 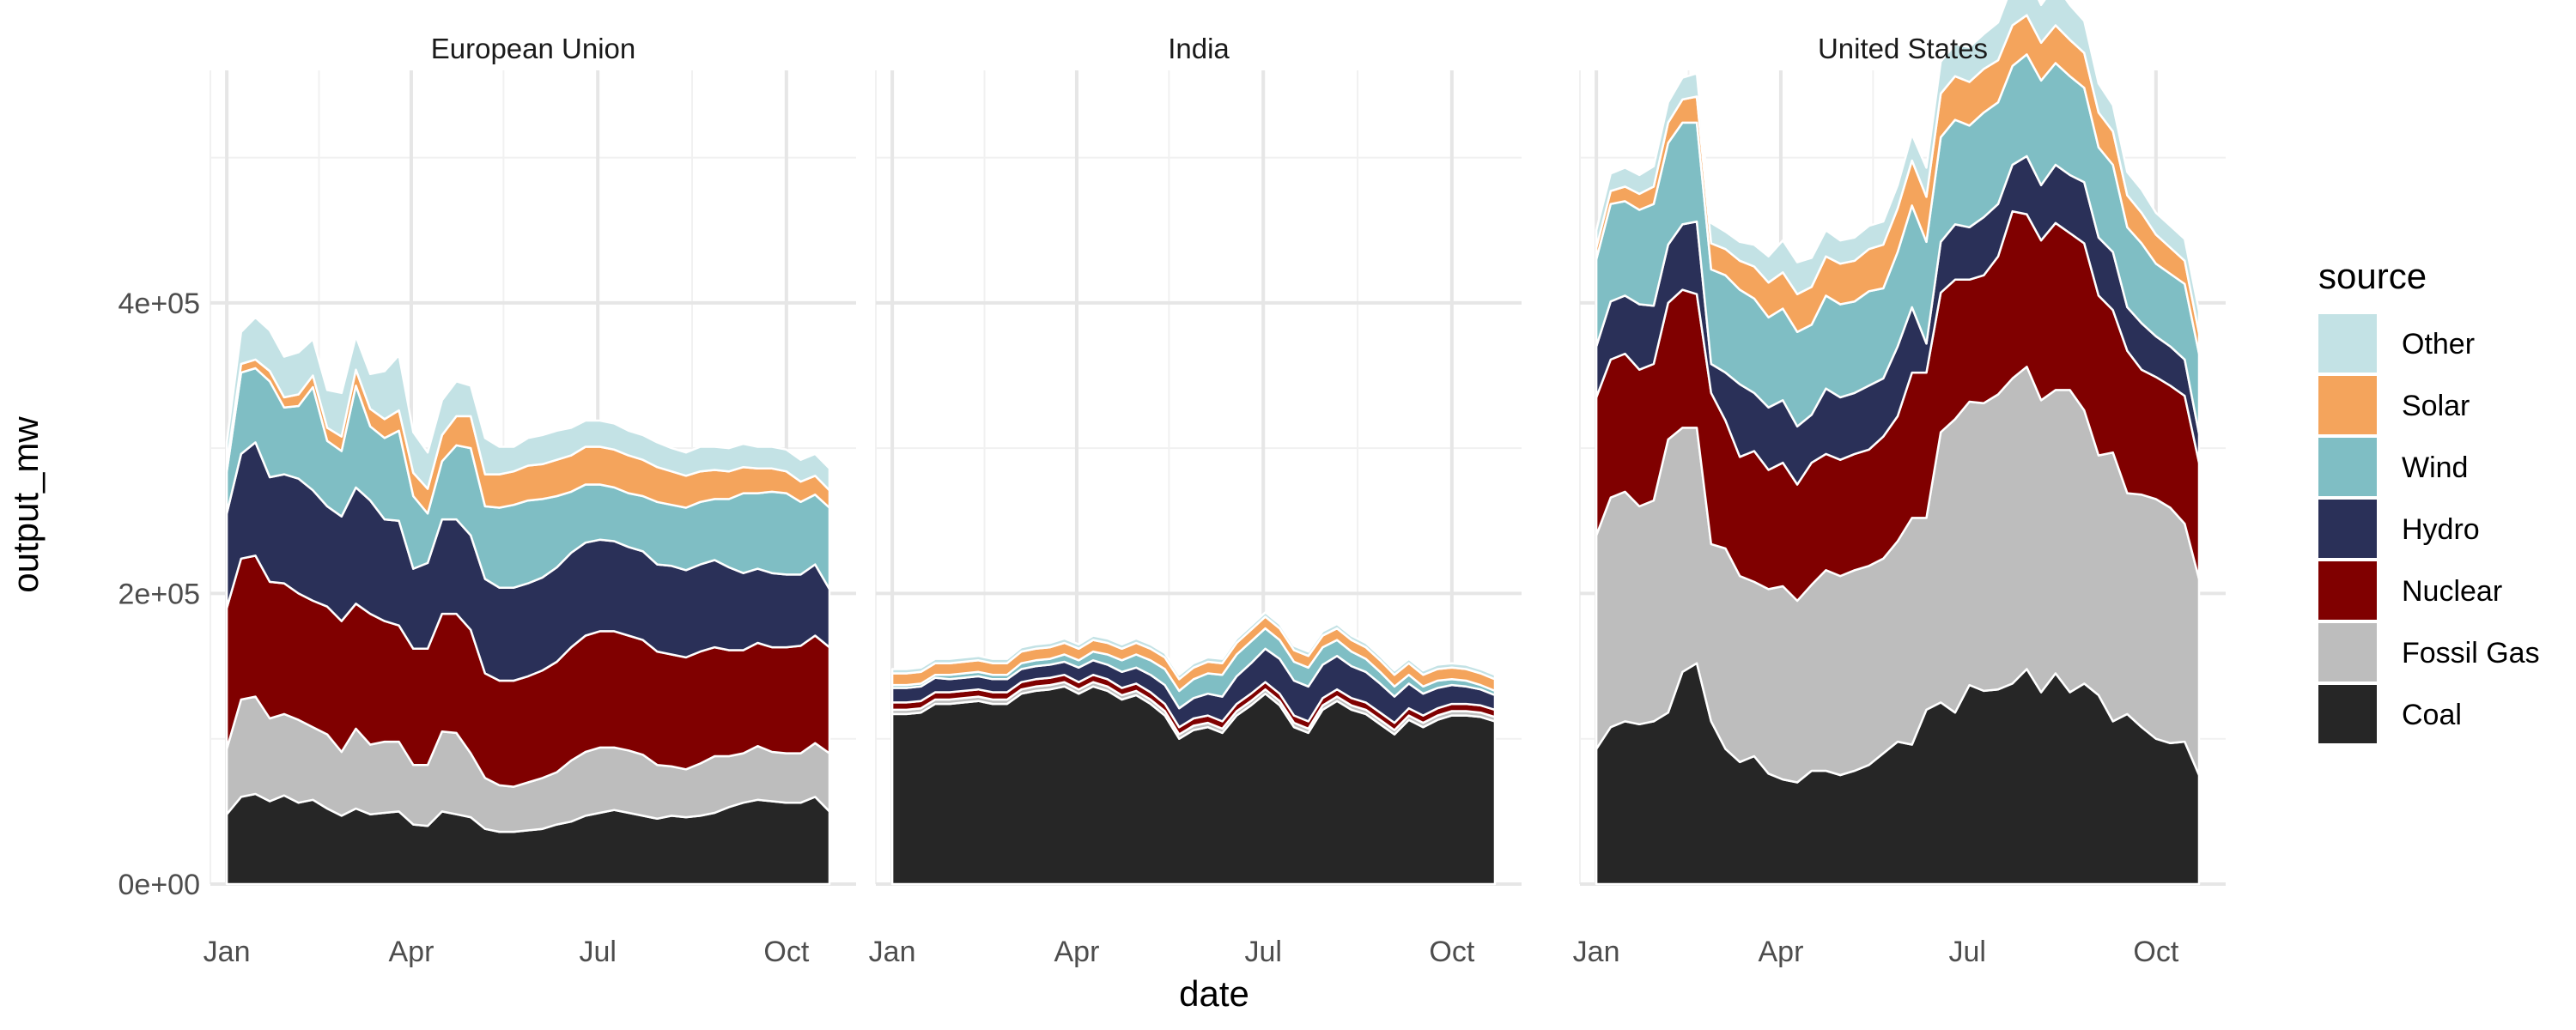 What do you see at coordinates (1214, 993) in the screenshot?
I see `x-axis-title: date` at bounding box center [1214, 993].